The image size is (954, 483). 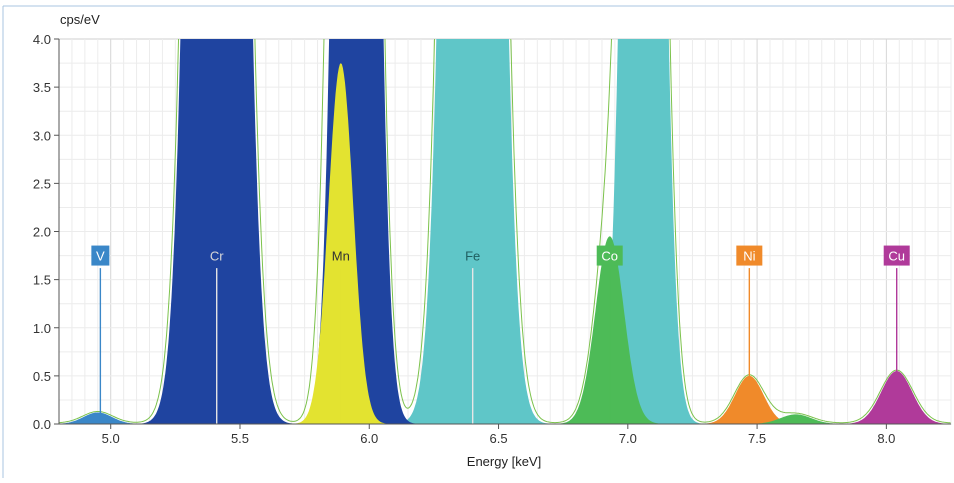 I want to click on element-label-ni: Ni, so click(x=749, y=255).